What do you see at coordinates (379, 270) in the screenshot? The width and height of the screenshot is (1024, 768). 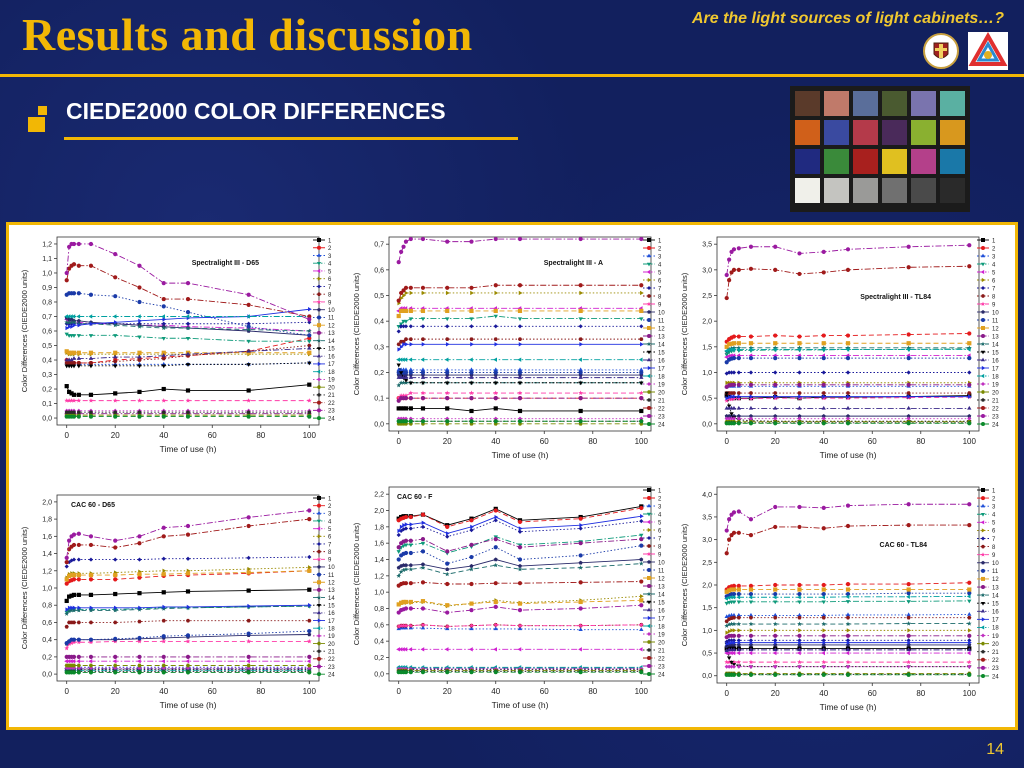 I see `y-tick-label: 0,6` at bounding box center [379, 270].